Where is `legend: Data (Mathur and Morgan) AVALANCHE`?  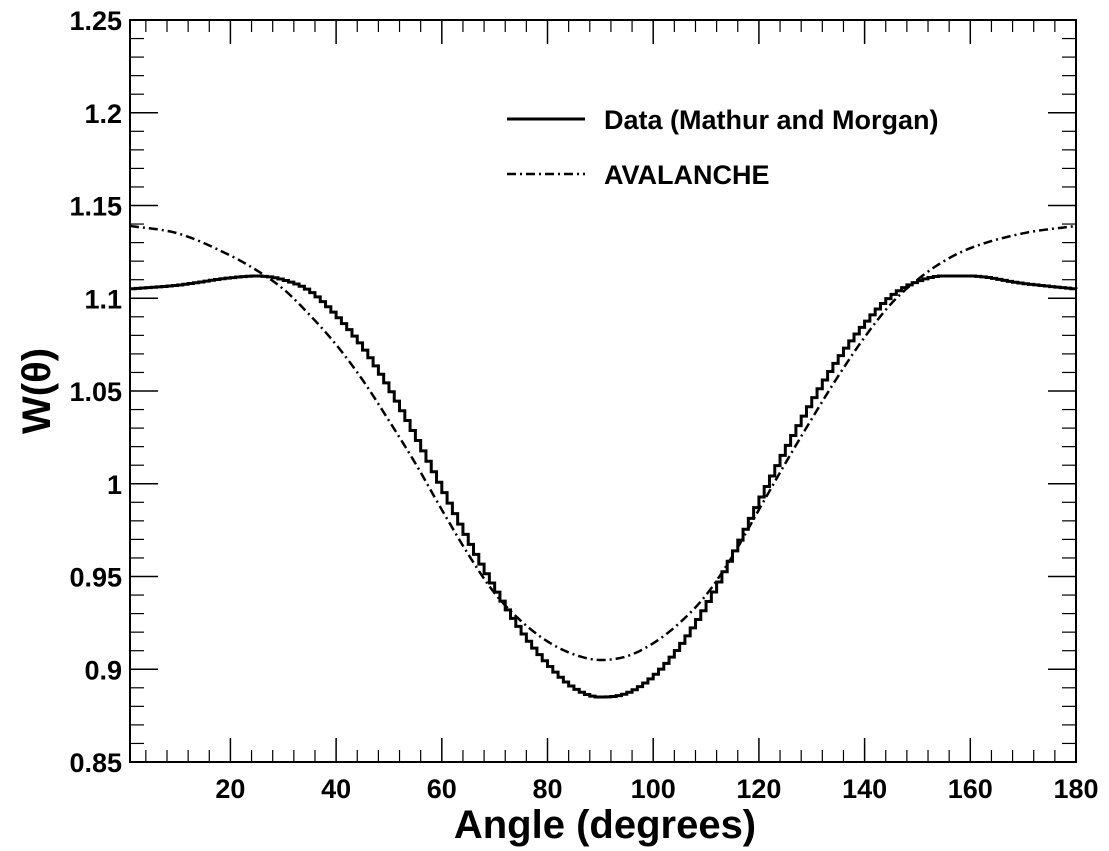
legend: Data (Mathur and Morgan) AVALANCHE is located at coordinates (723, 147).